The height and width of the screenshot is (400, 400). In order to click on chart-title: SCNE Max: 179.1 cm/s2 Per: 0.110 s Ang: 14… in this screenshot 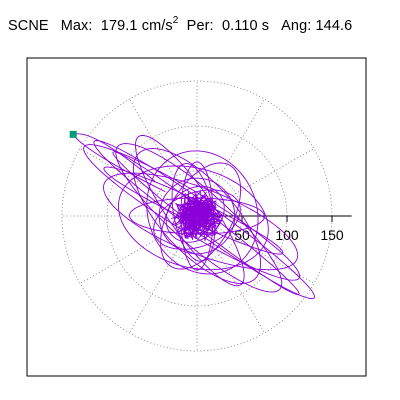, I will do `click(180, 24)`.